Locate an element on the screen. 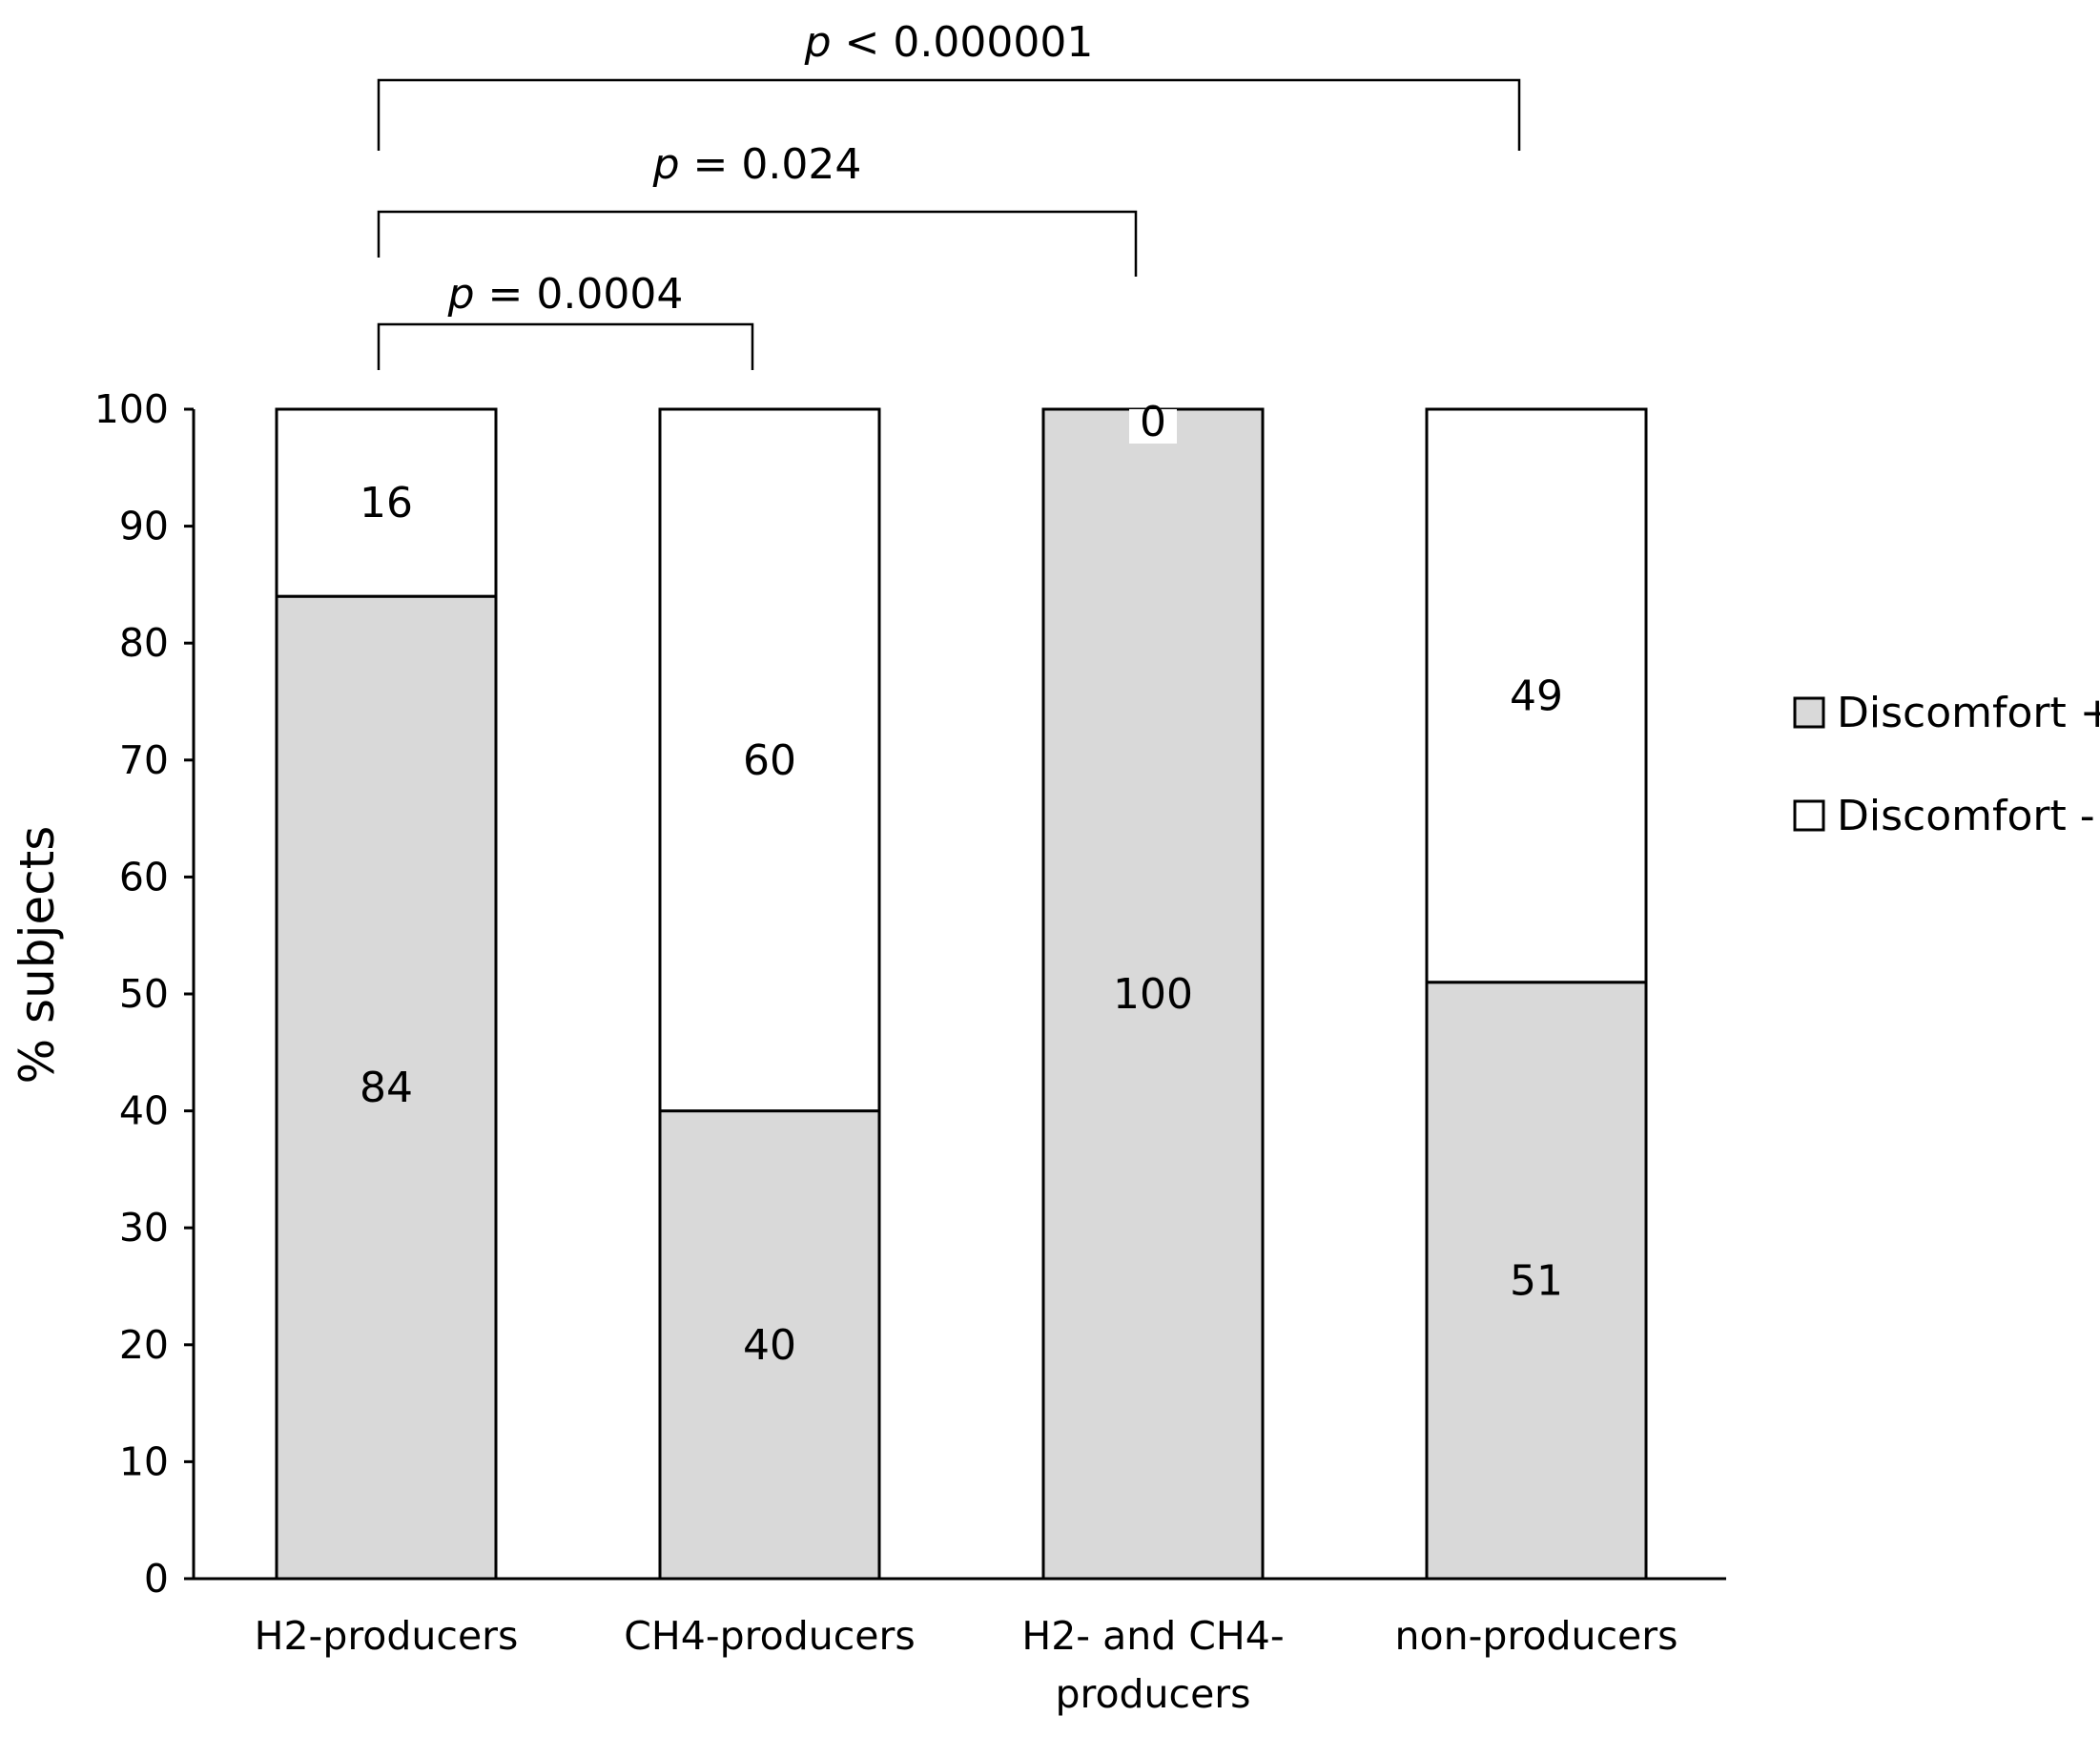 The width and height of the screenshot is (2100, 1737). data-label-discomfort-minus: 60 is located at coordinates (769, 760).